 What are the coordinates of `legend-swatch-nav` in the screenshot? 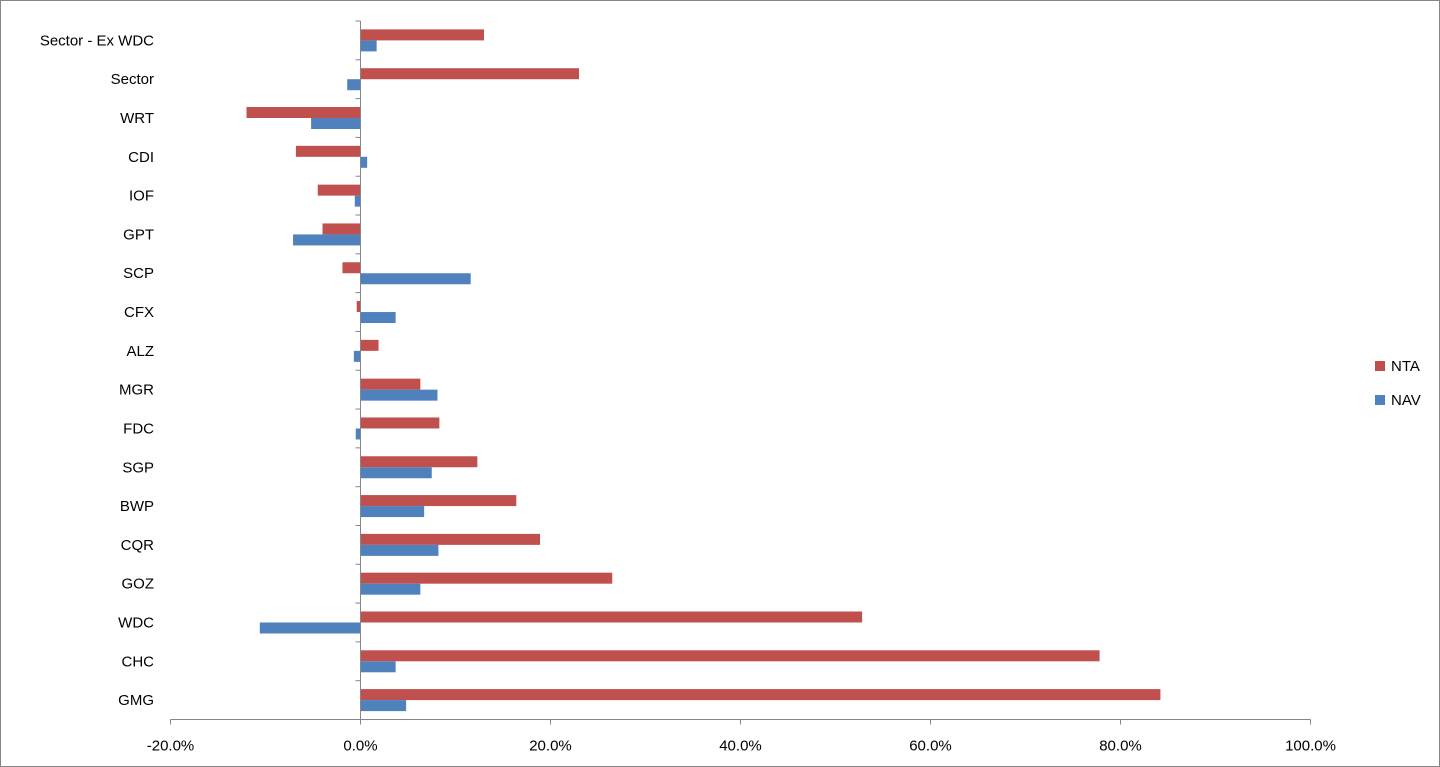 It's located at (1380, 400).